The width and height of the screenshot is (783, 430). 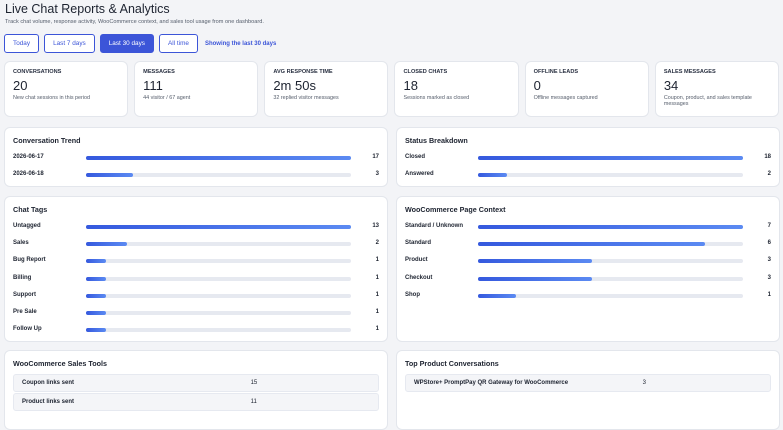 I want to click on row-label: 2026-06-17, so click(x=28, y=157).